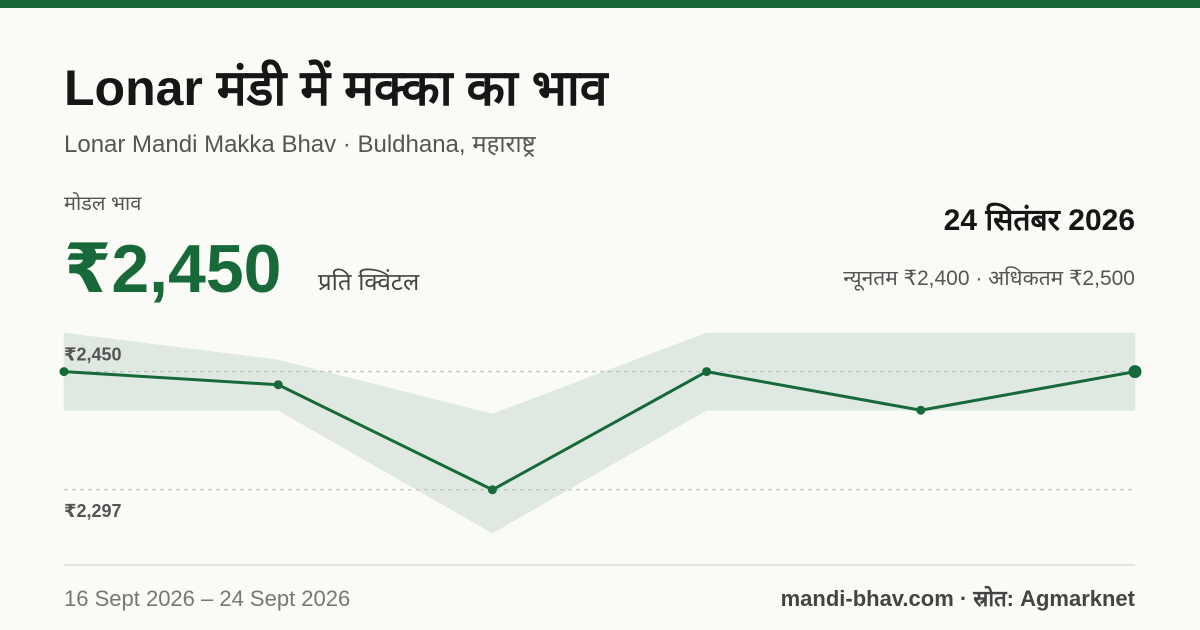 The image size is (1200, 630). What do you see at coordinates (103, 203) in the screenshot?
I see `price-caption: मोडल भाव` at bounding box center [103, 203].